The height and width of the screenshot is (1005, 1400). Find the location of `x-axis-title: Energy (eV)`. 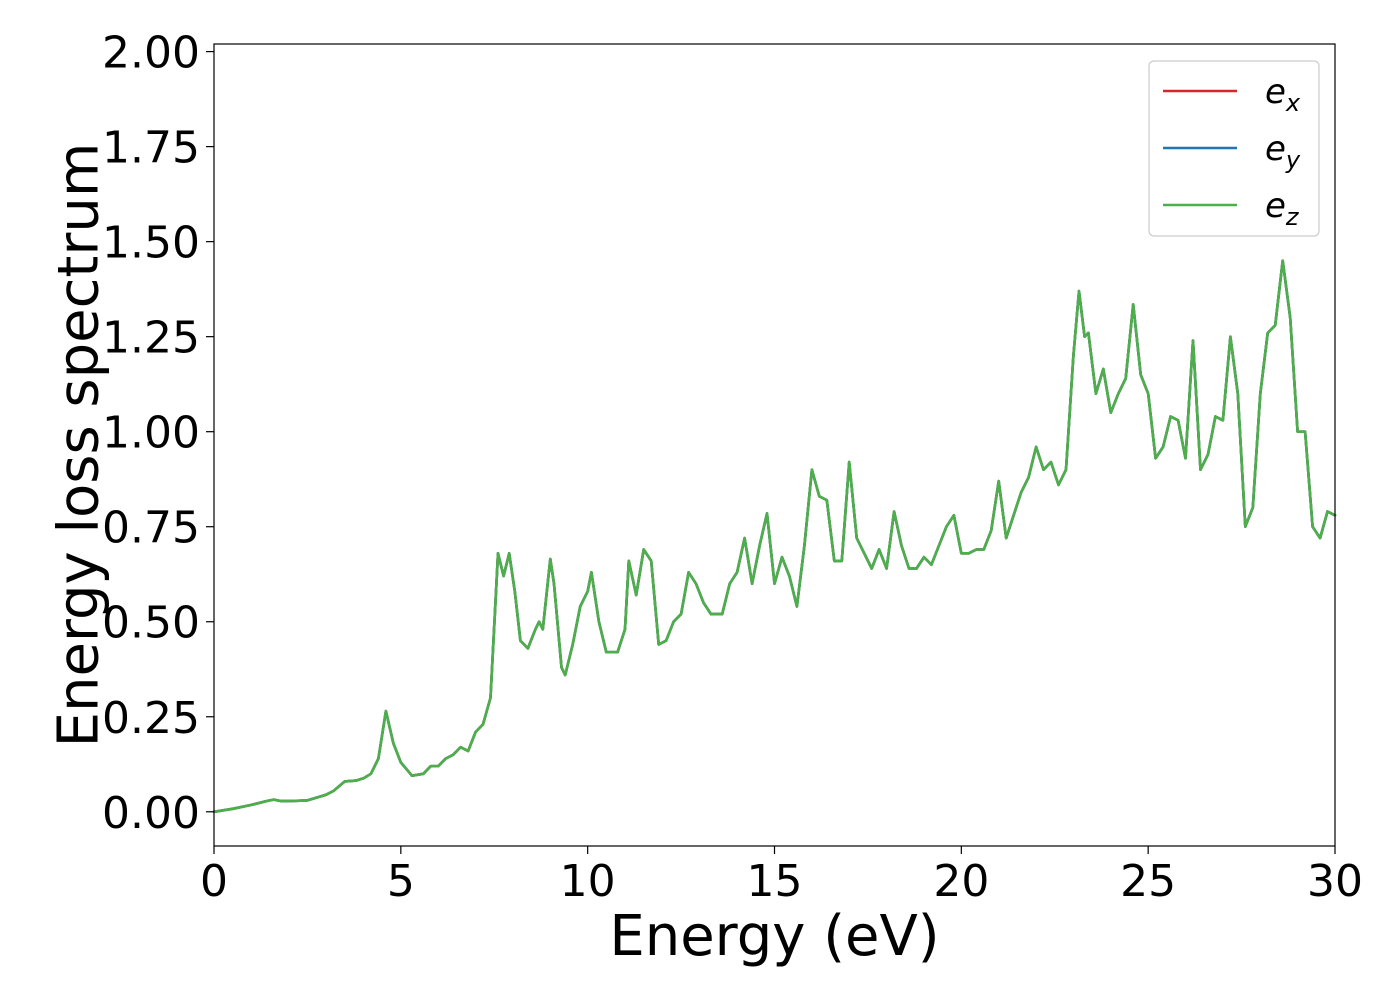

x-axis-title: Energy (eV) is located at coordinates (774, 936).